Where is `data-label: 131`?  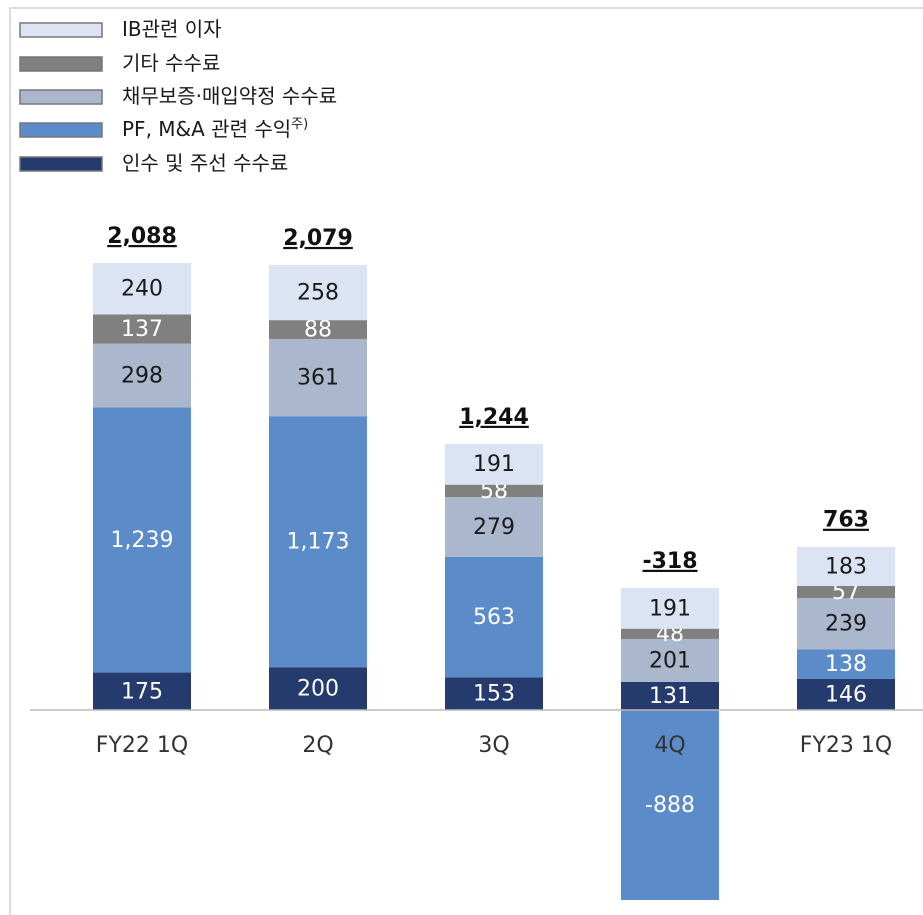 data-label: 131 is located at coordinates (670, 696).